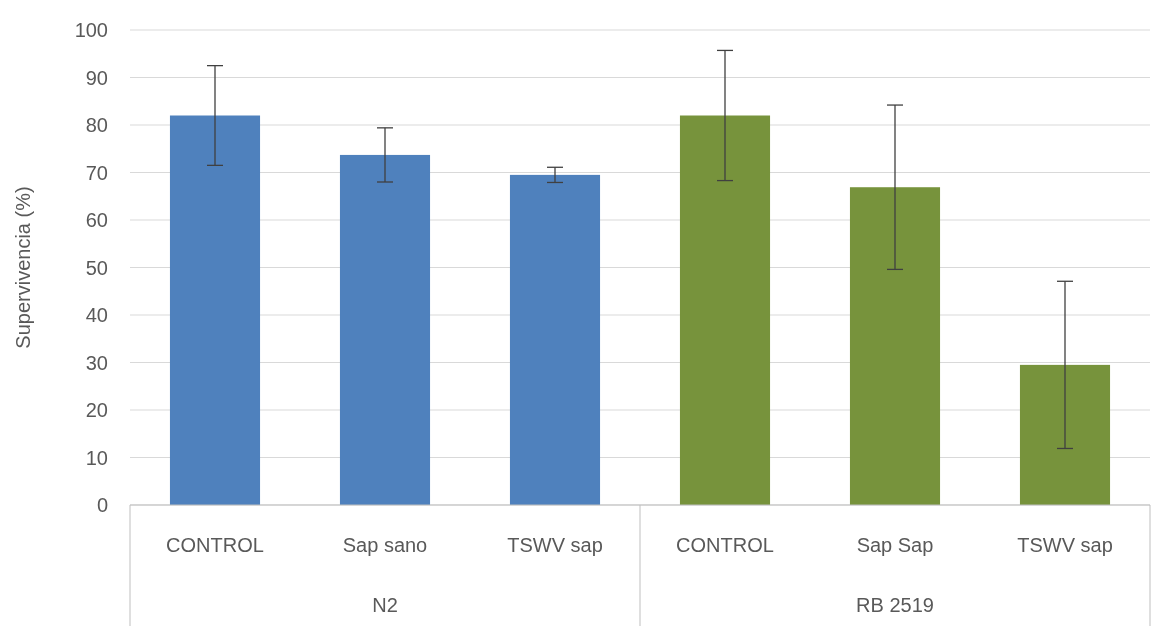  Describe the element at coordinates (91, 30) in the screenshot. I see `y-tick-label: 100` at that location.